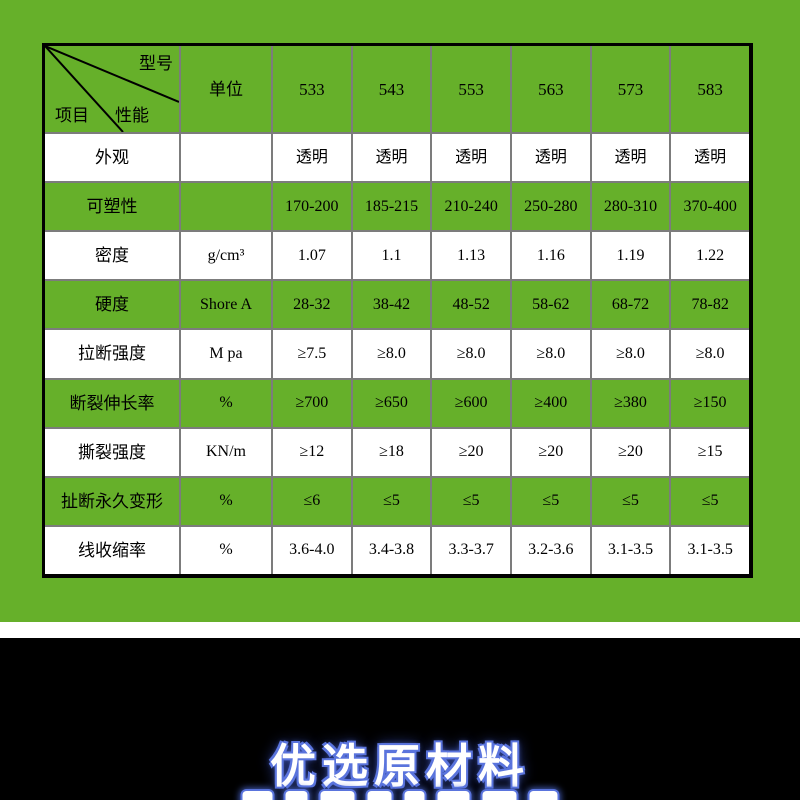 The width and height of the screenshot is (800, 800). I want to click on value-cell: 250-280, so click(550, 207).